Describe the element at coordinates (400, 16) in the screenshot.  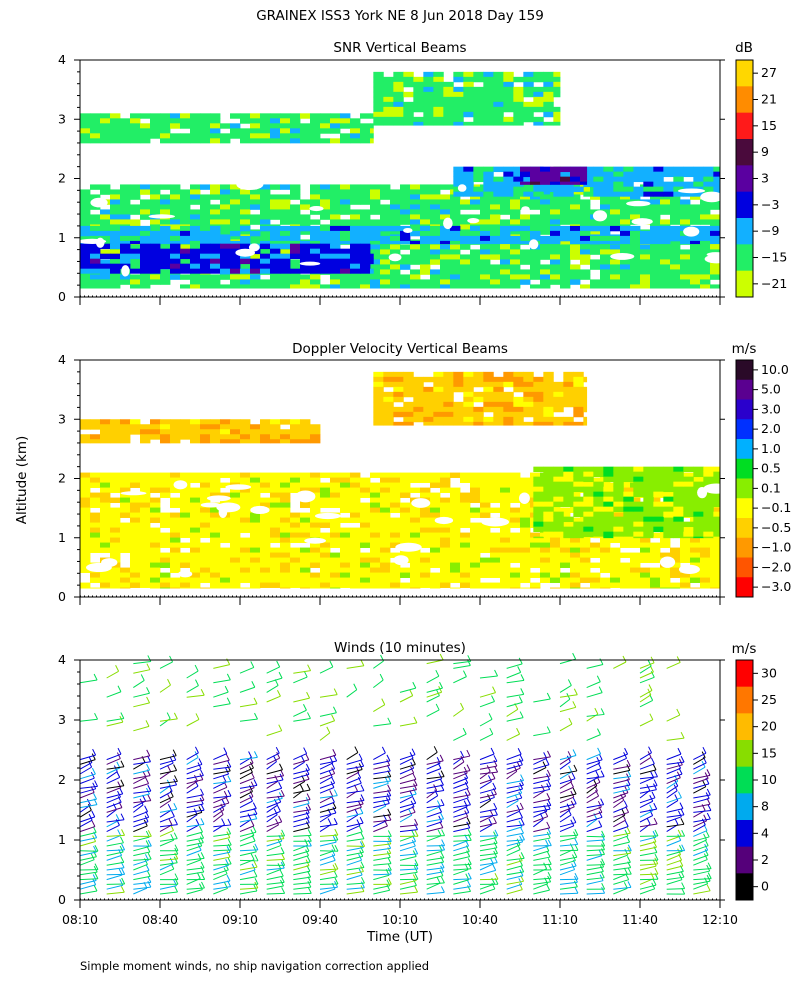
I see `figure-title: GRAINEX ISS3 York NE 8 Jun 2018 Day 159` at that location.